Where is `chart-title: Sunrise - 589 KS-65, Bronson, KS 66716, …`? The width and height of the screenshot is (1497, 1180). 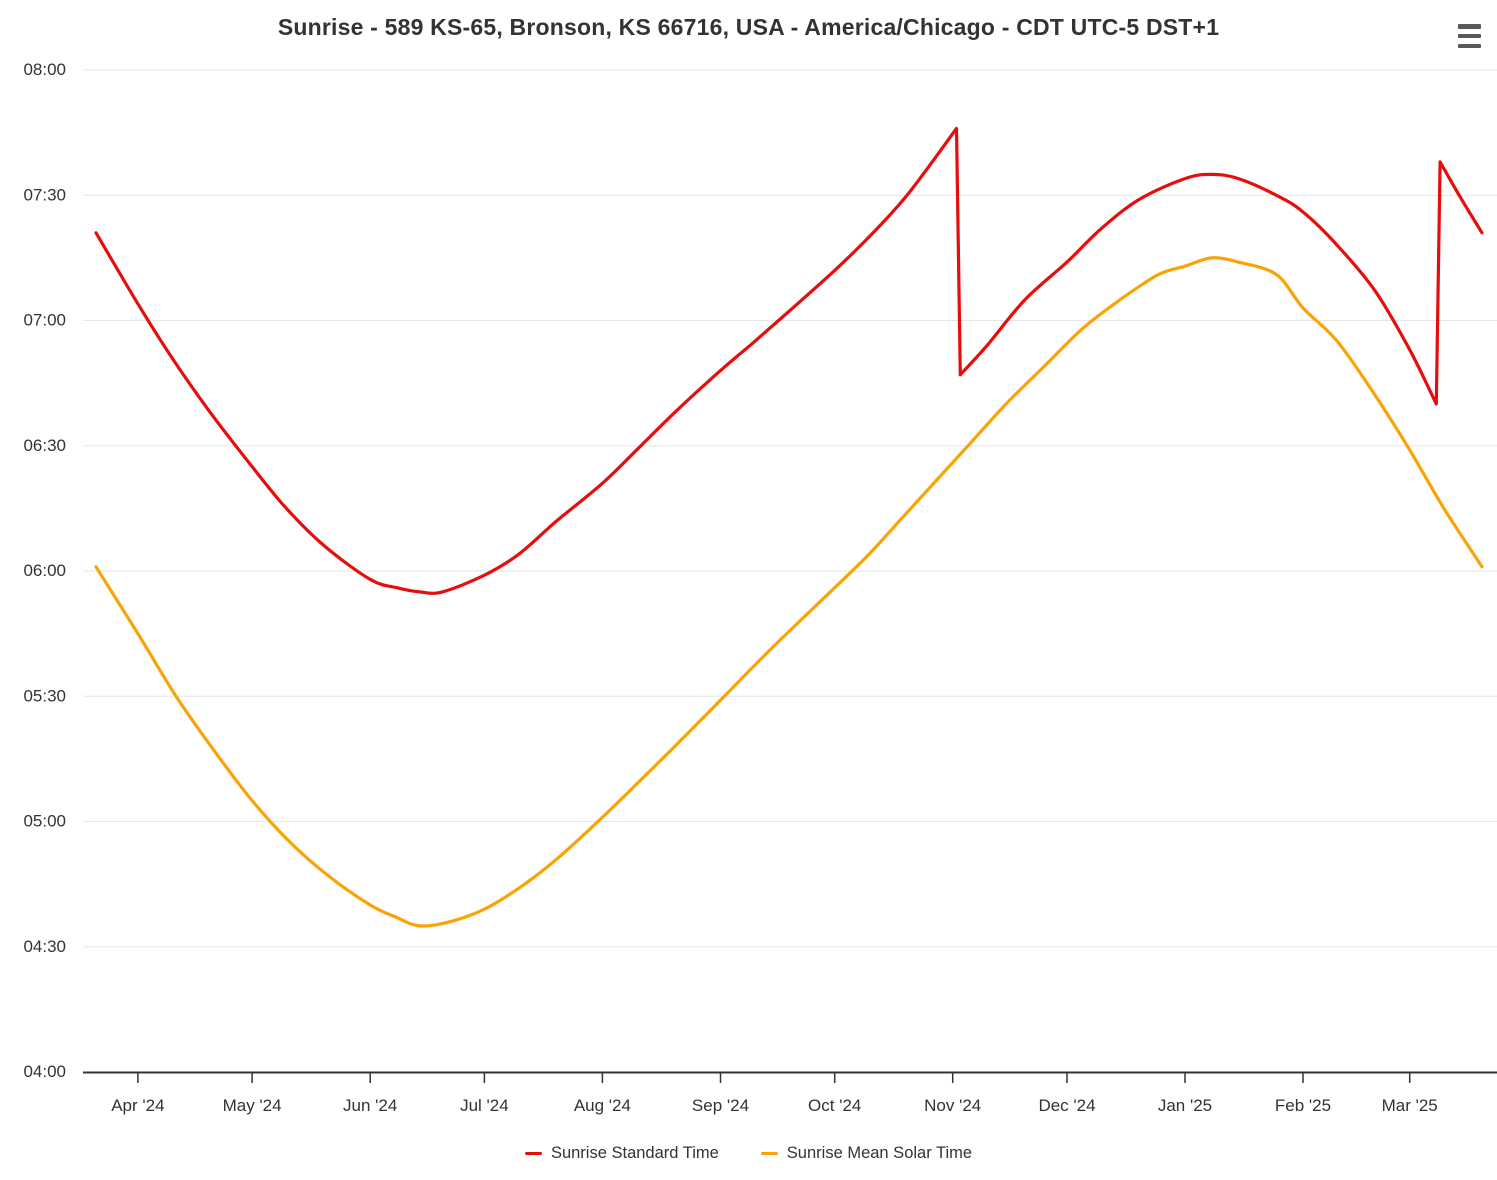
chart-title: Sunrise - 589 KS-65, Bronson, KS 66716, … is located at coordinates (748, 27).